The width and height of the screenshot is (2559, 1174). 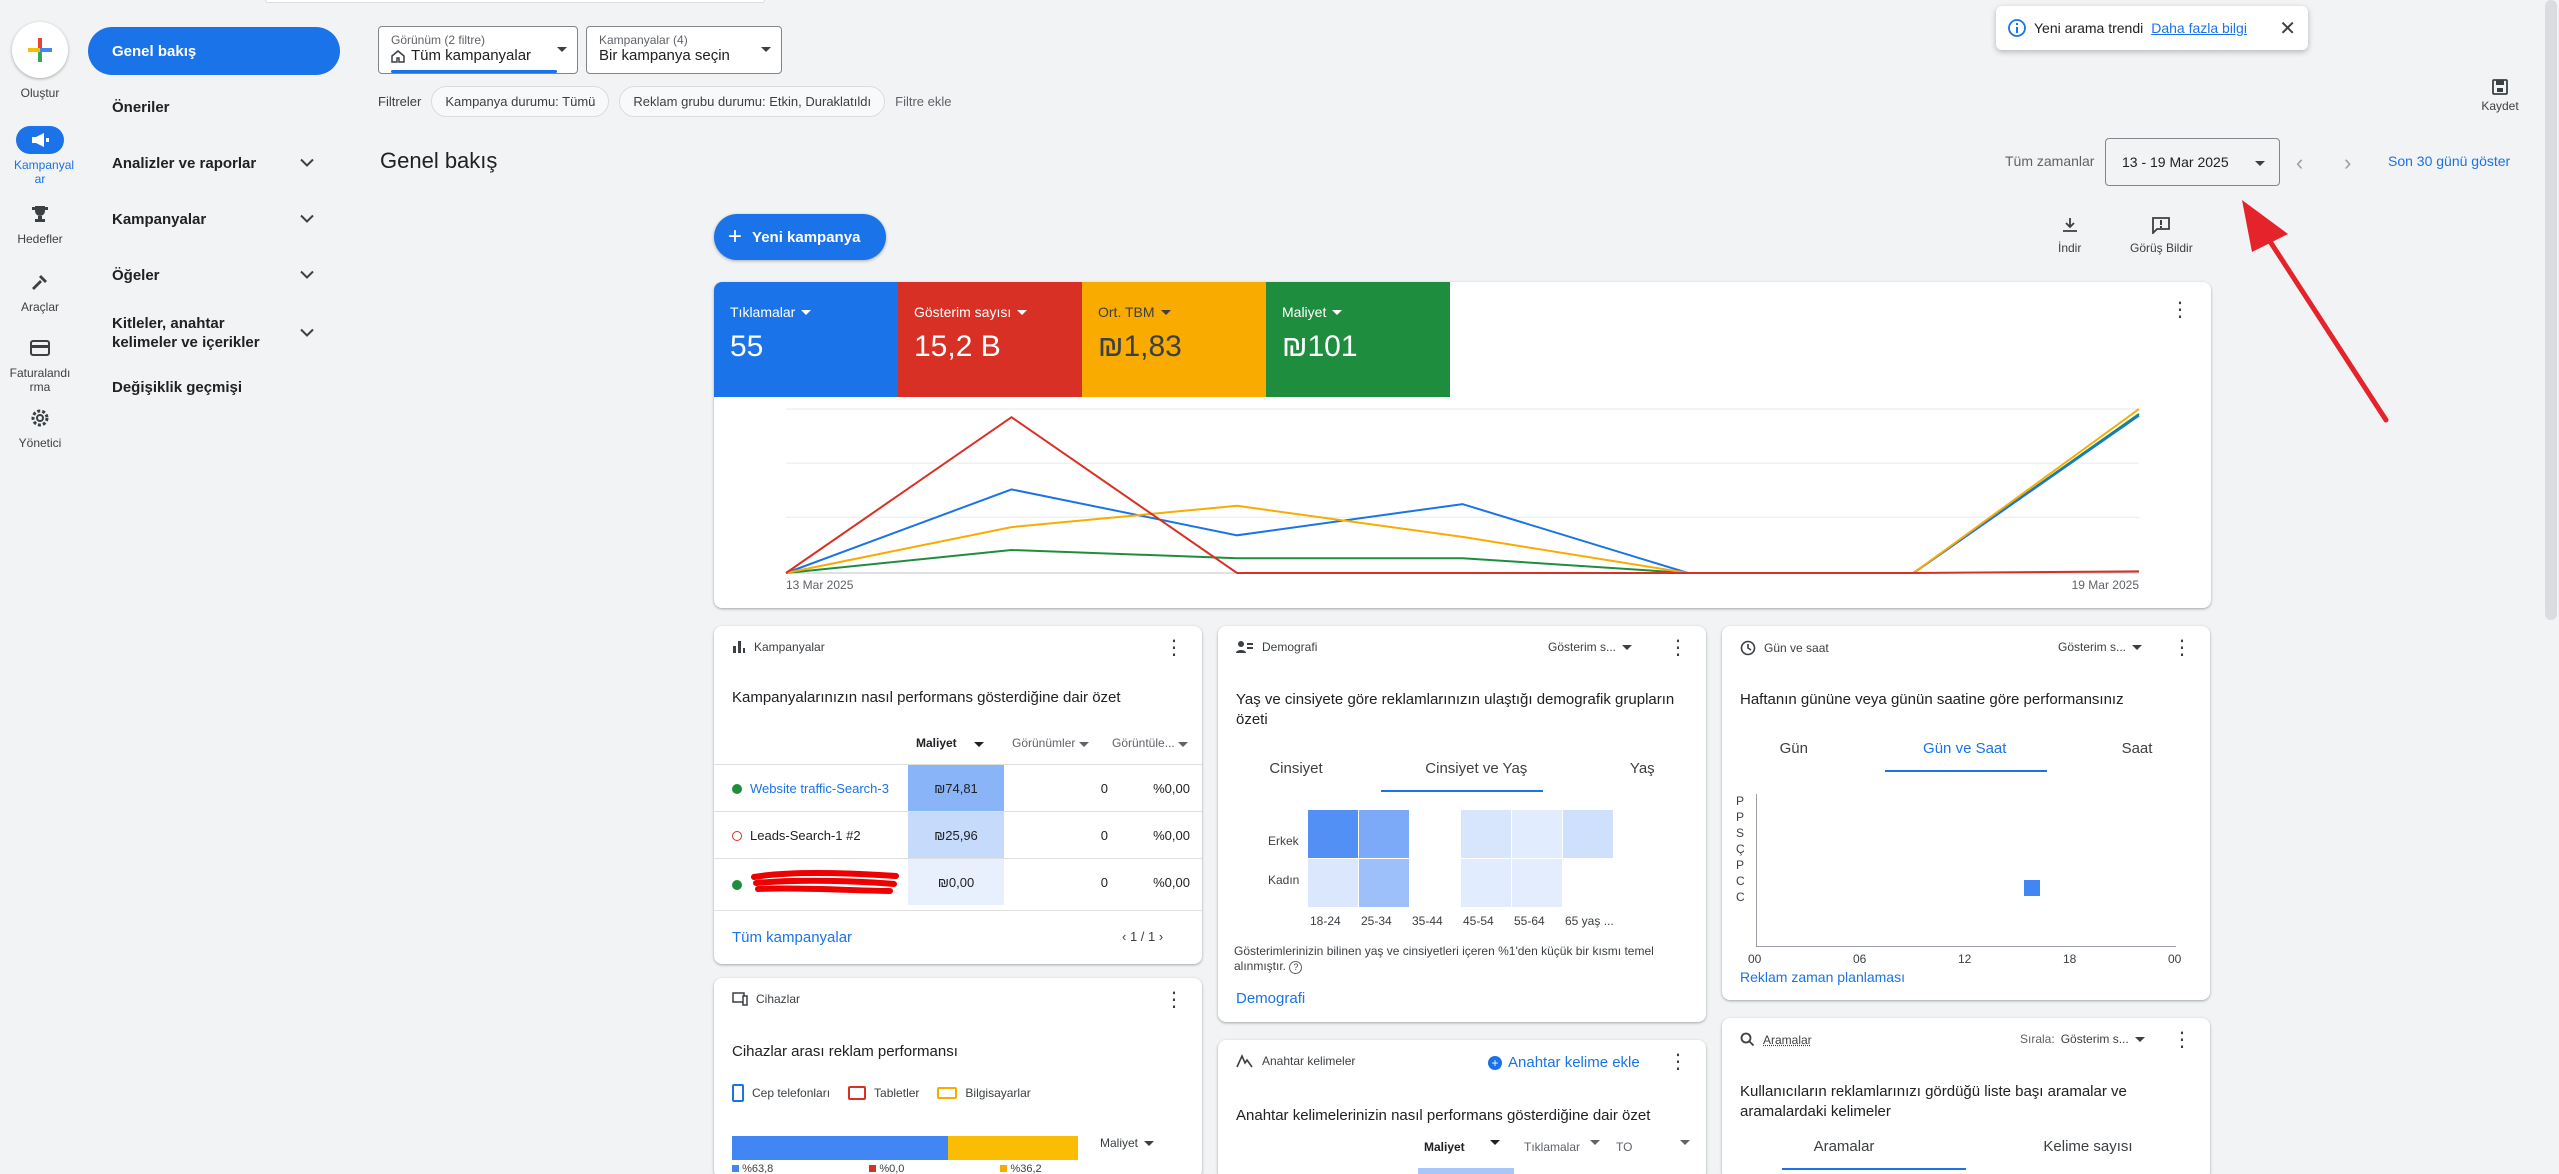 I want to click on sidebar-item-campaigns: Kampanyalar, so click(x=214, y=219).